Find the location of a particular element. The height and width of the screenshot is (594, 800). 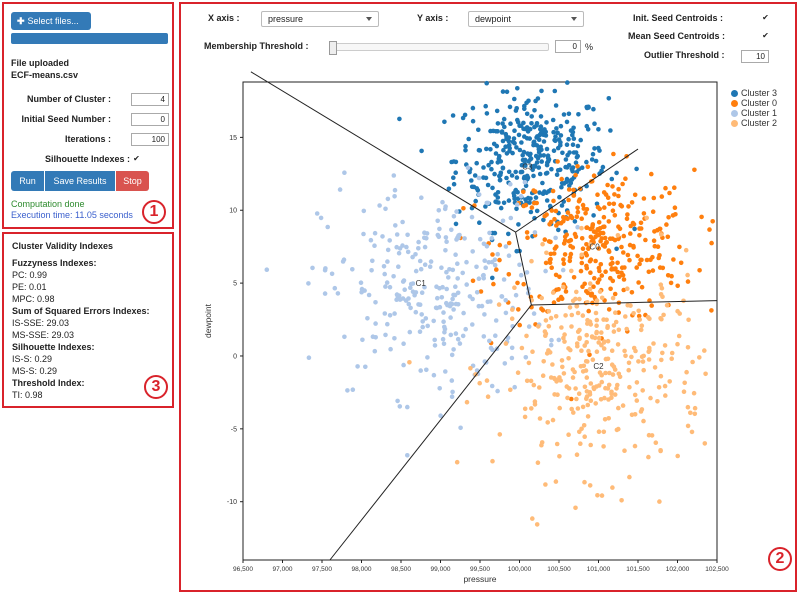

membership-input: 0 is located at coordinates (568, 46).